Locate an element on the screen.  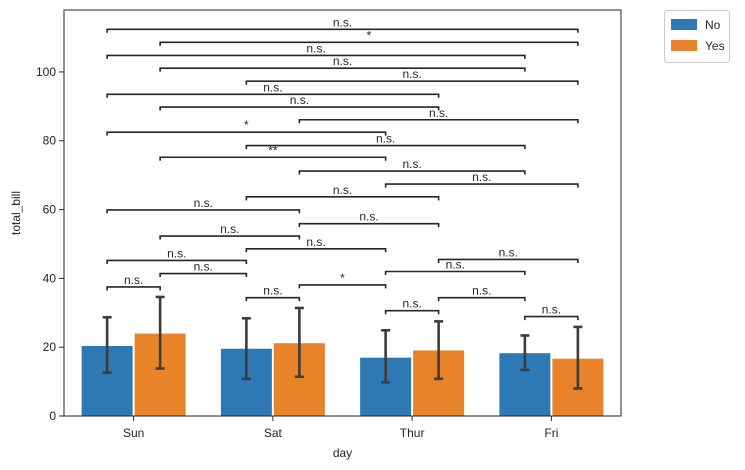
error-bar-no-fri is located at coordinates (525, 353).